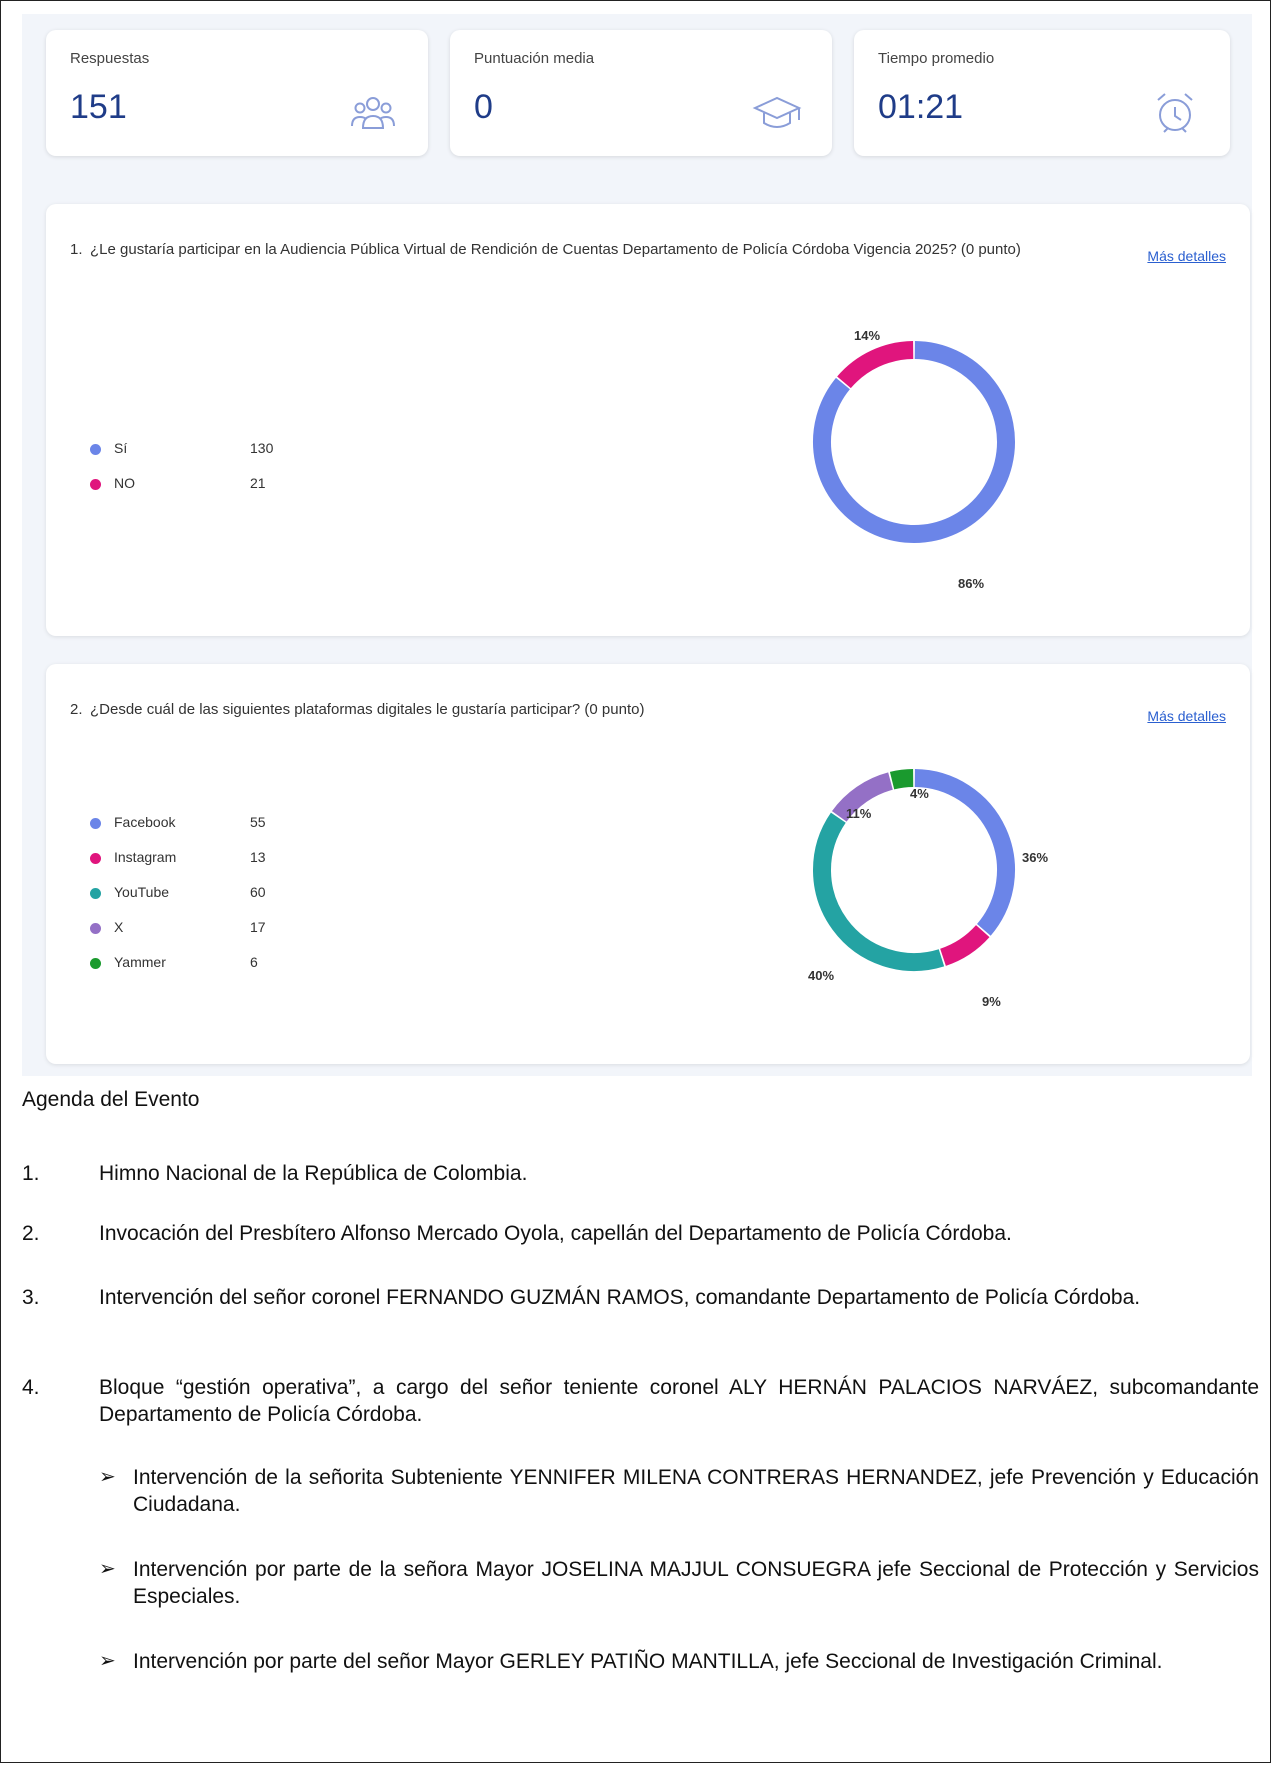 This screenshot has height=1765, width=1273. What do you see at coordinates (534, 58) in the screenshot?
I see `stat-label: Puntuación media` at bounding box center [534, 58].